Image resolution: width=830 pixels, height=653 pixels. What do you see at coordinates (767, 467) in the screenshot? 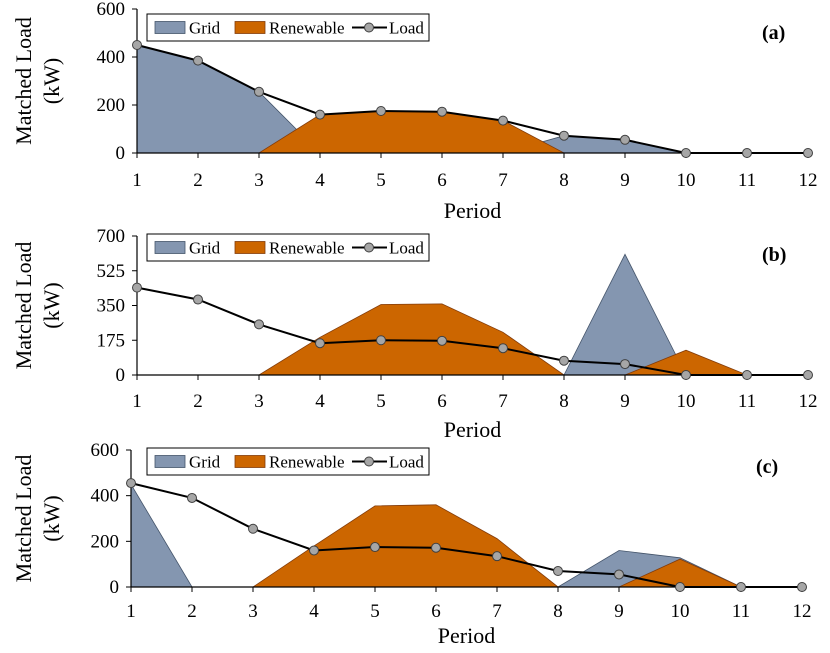
I see `panel-label: (c)` at bounding box center [767, 467].